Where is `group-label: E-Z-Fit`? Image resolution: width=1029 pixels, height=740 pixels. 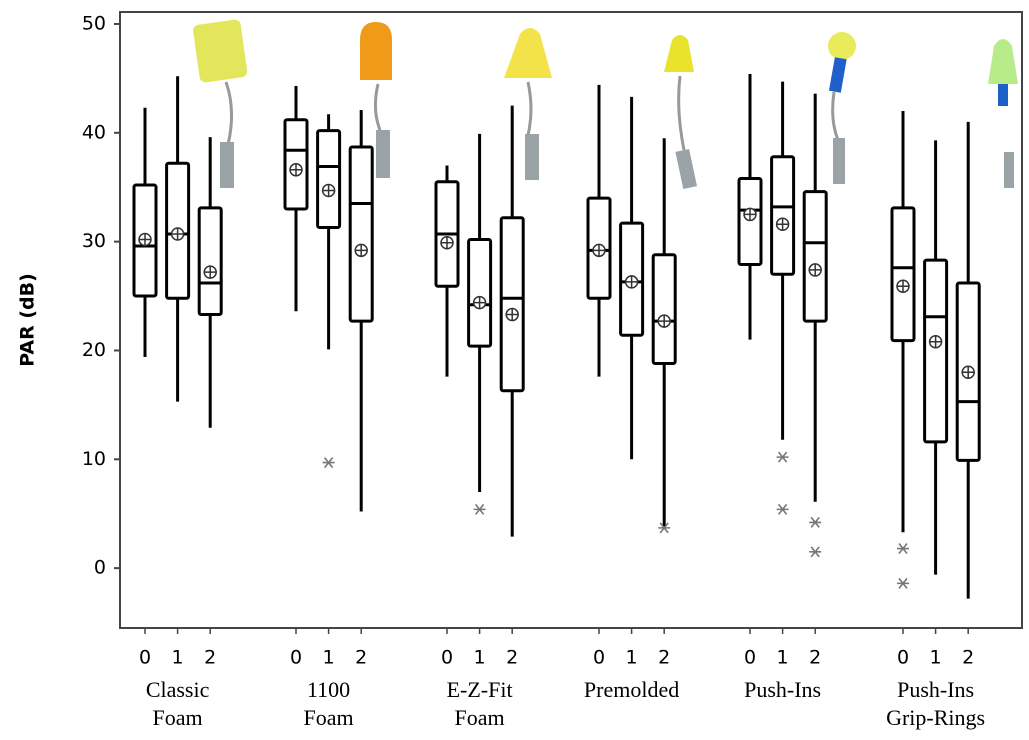 group-label: E-Z-Fit is located at coordinates (480, 689).